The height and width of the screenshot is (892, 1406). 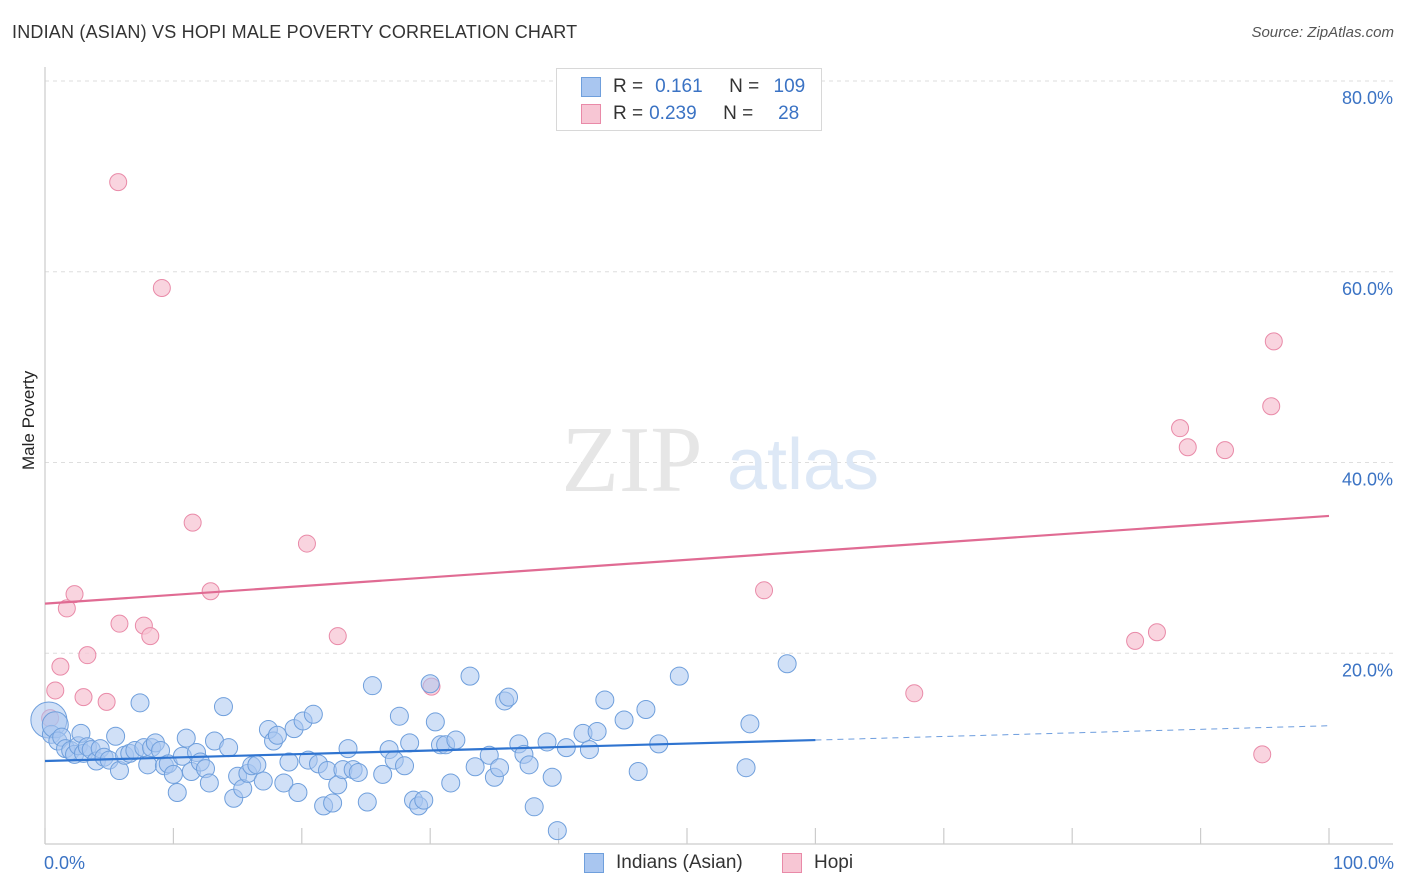 I want to click on legend-n-value: 109, so click(x=789, y=86).